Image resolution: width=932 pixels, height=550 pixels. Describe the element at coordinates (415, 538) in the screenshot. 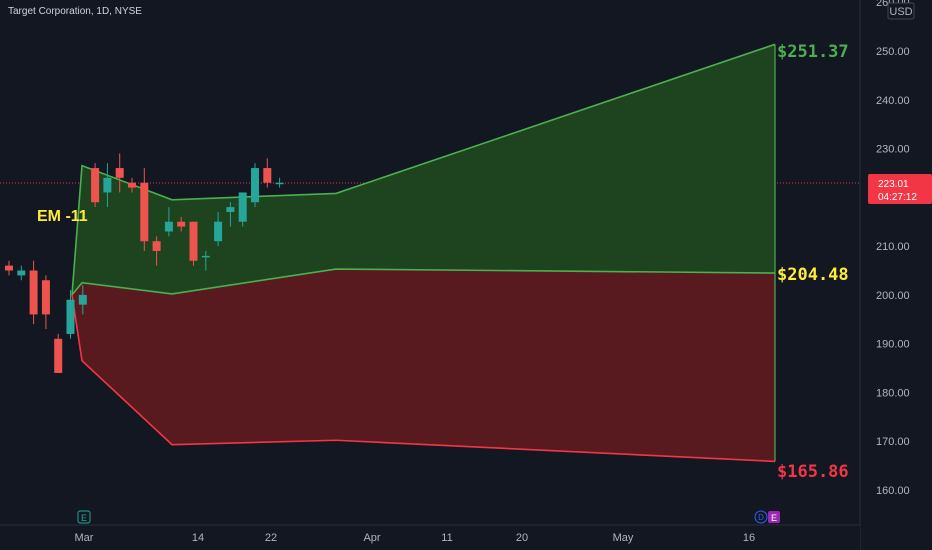

I see `time-axis-ticks: Mar 14 22 Apr 11 20 May 16` at that location.